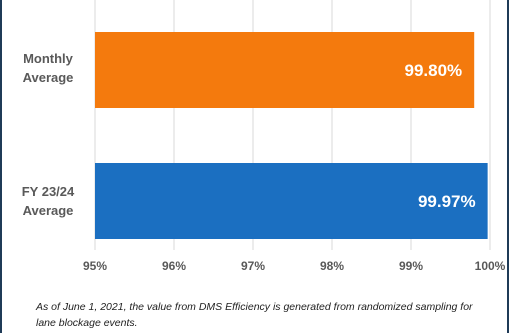  Describe the element at coordinates (253, 266) in the screenshot. I see `x-tick-label: 97%` at that location.